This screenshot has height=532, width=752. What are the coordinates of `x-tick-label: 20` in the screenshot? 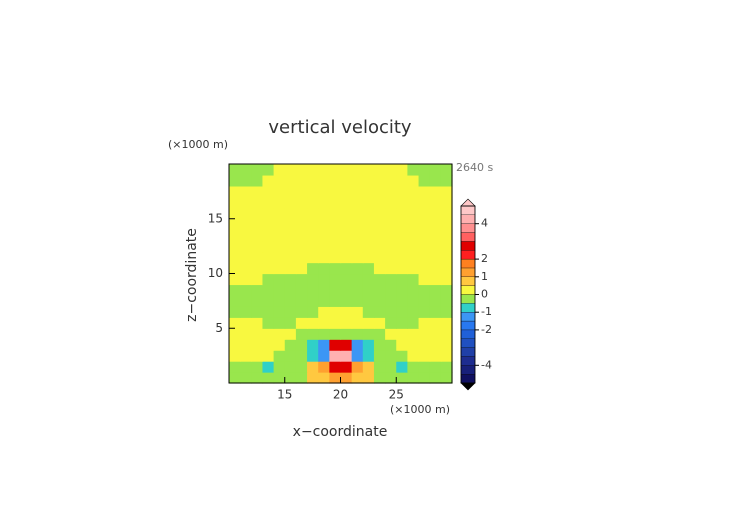 It's located at (340, 395).